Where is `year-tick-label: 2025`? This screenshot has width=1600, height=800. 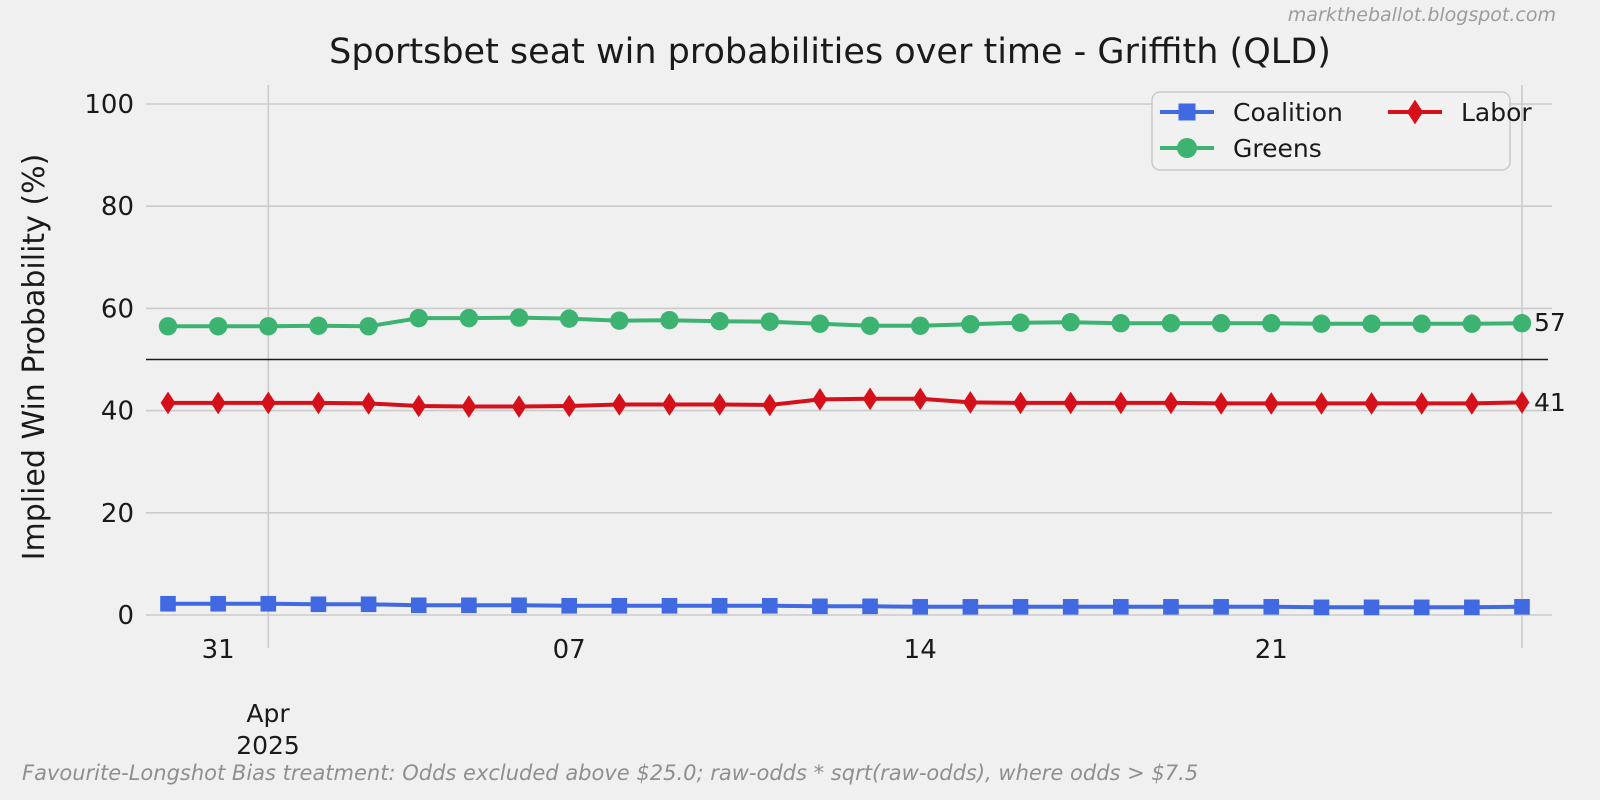 year-tick-label: 2025 is located at coordinates (268, 745).